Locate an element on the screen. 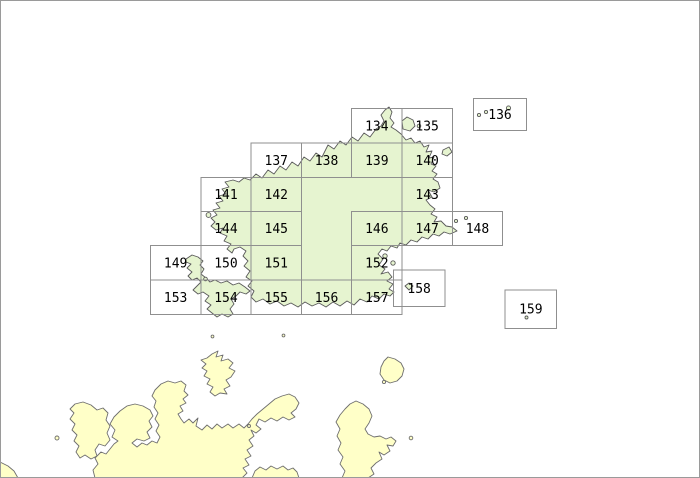  main-southern-landmass is located at coordinates (196, 429).